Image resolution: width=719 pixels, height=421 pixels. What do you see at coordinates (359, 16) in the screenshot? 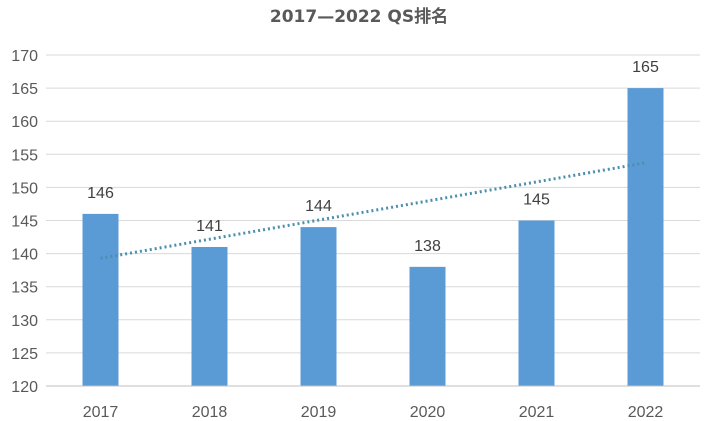
I see `chart-title: 2017—2022 QS排名` at bounding box center [359, 16].